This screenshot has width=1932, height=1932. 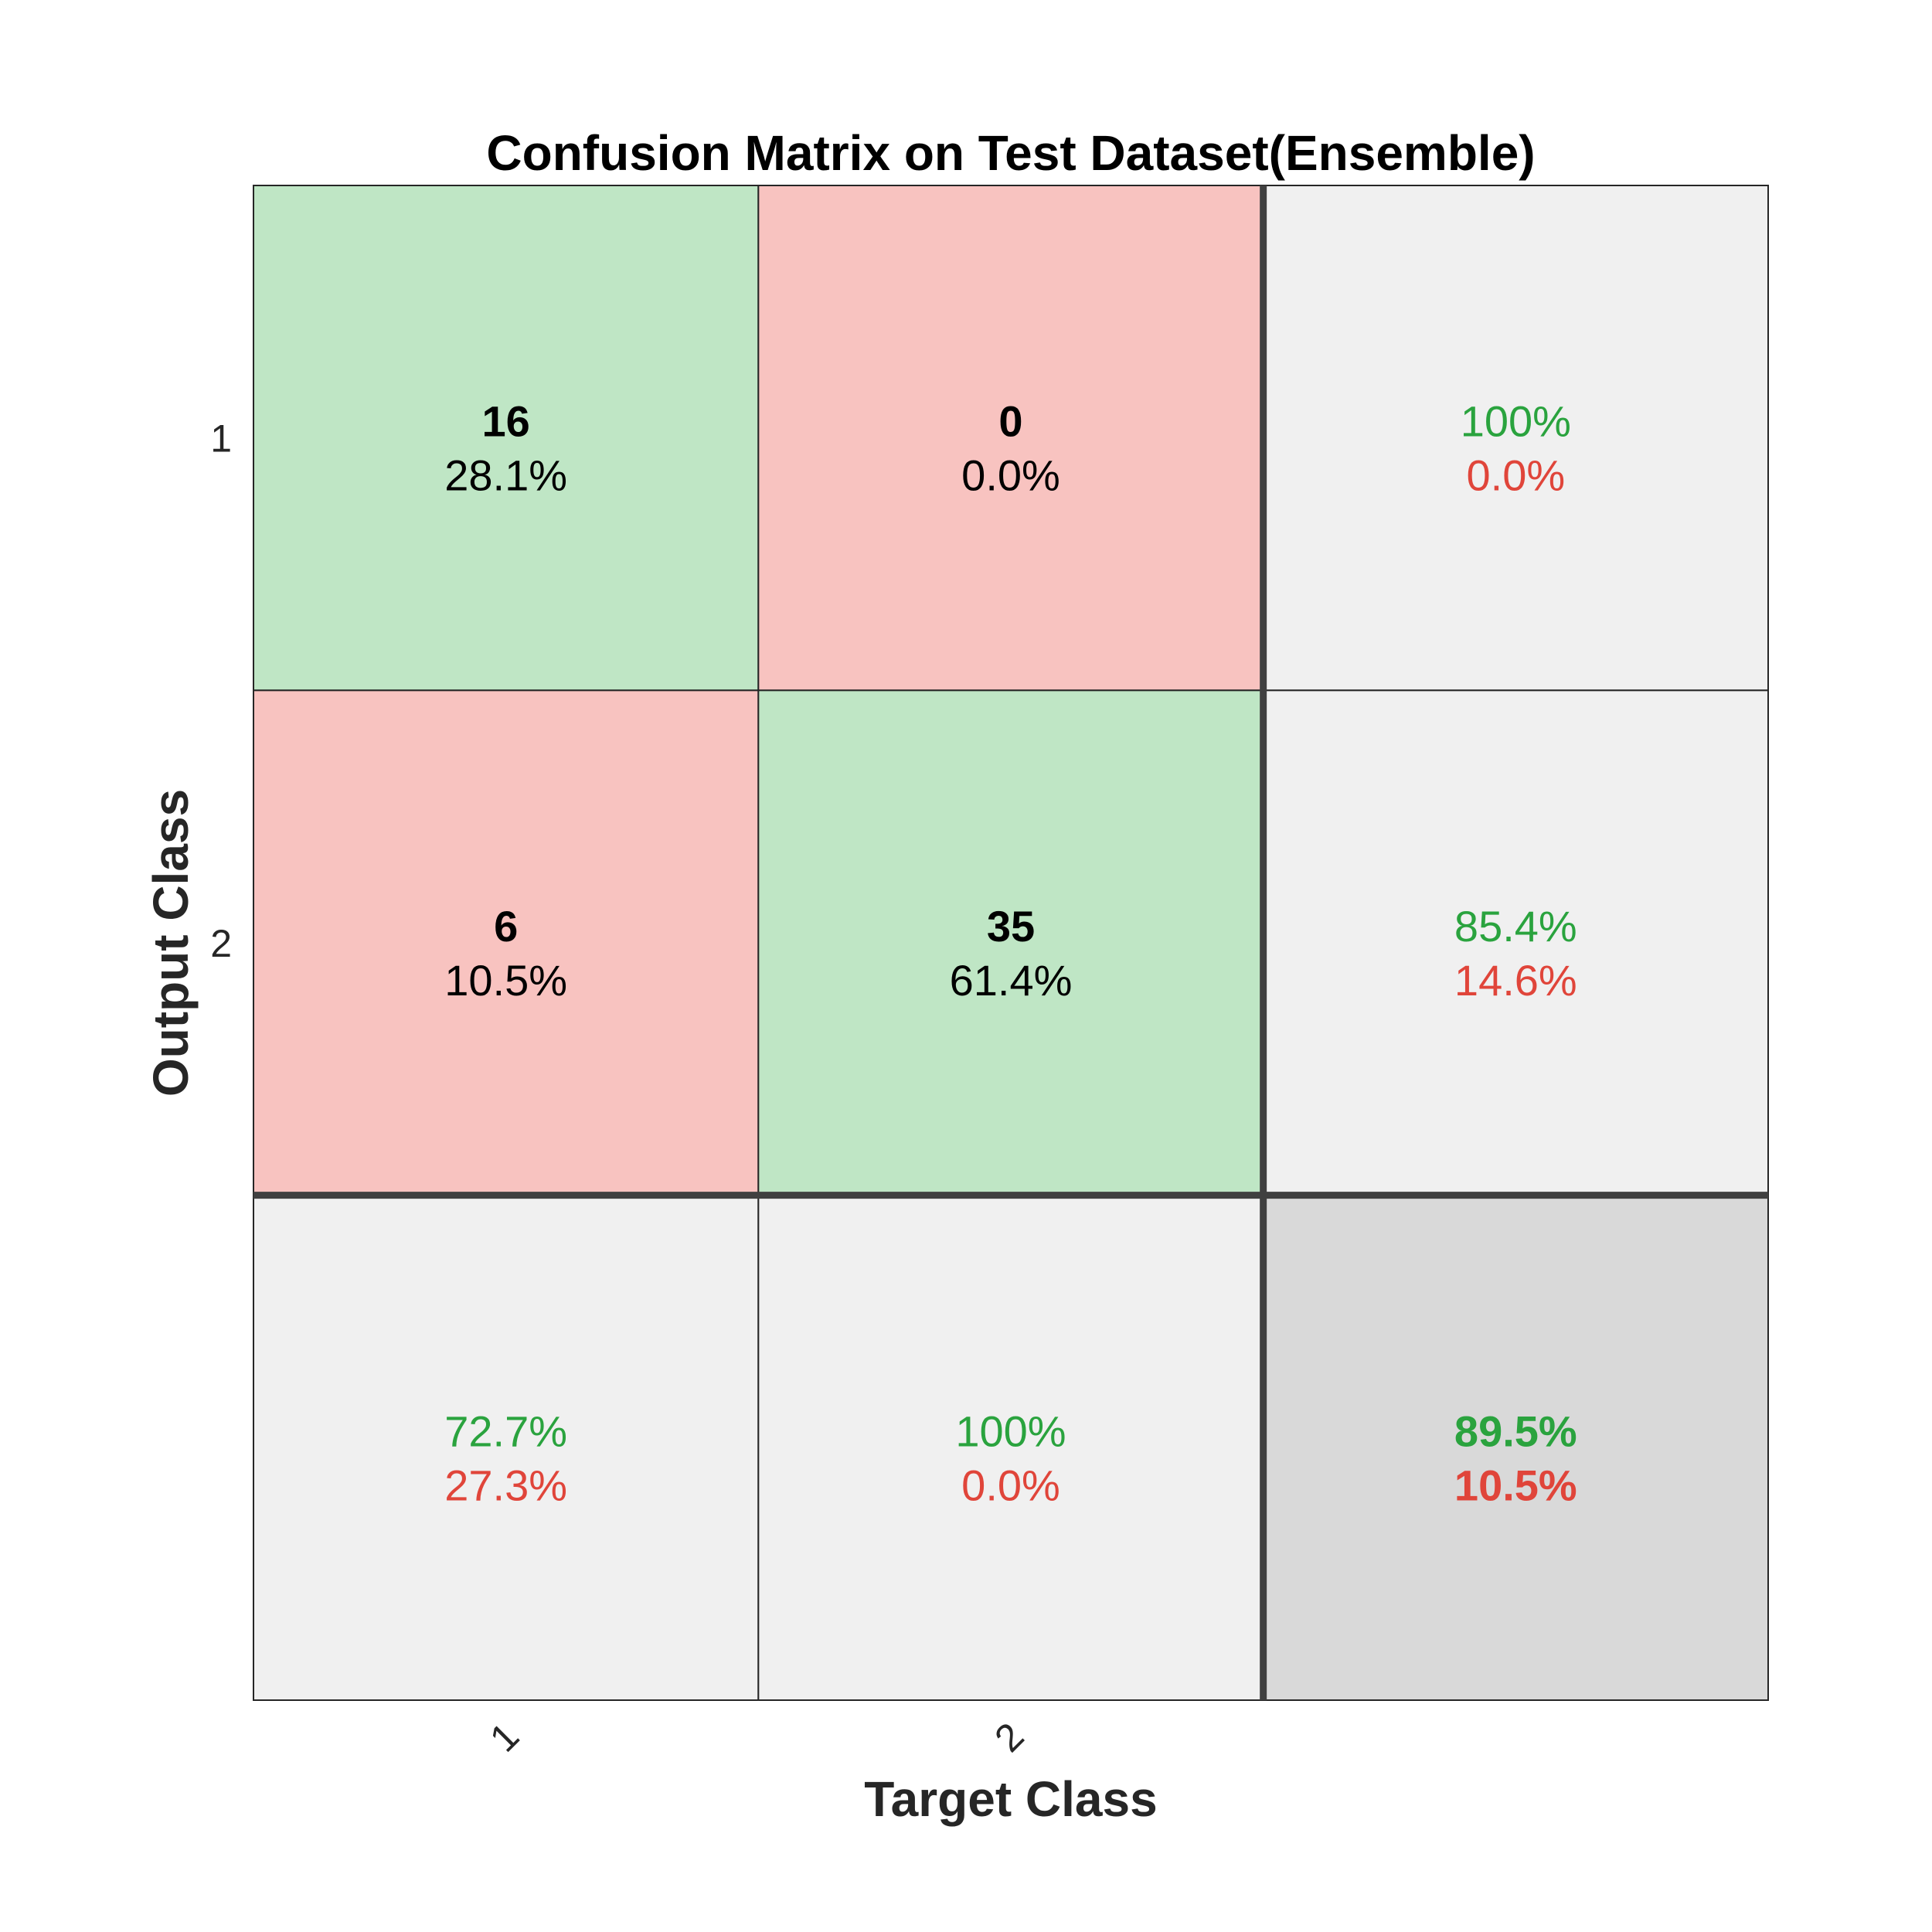 I want to click on x-tick-label: 2, so click(x=1009, y=1737).